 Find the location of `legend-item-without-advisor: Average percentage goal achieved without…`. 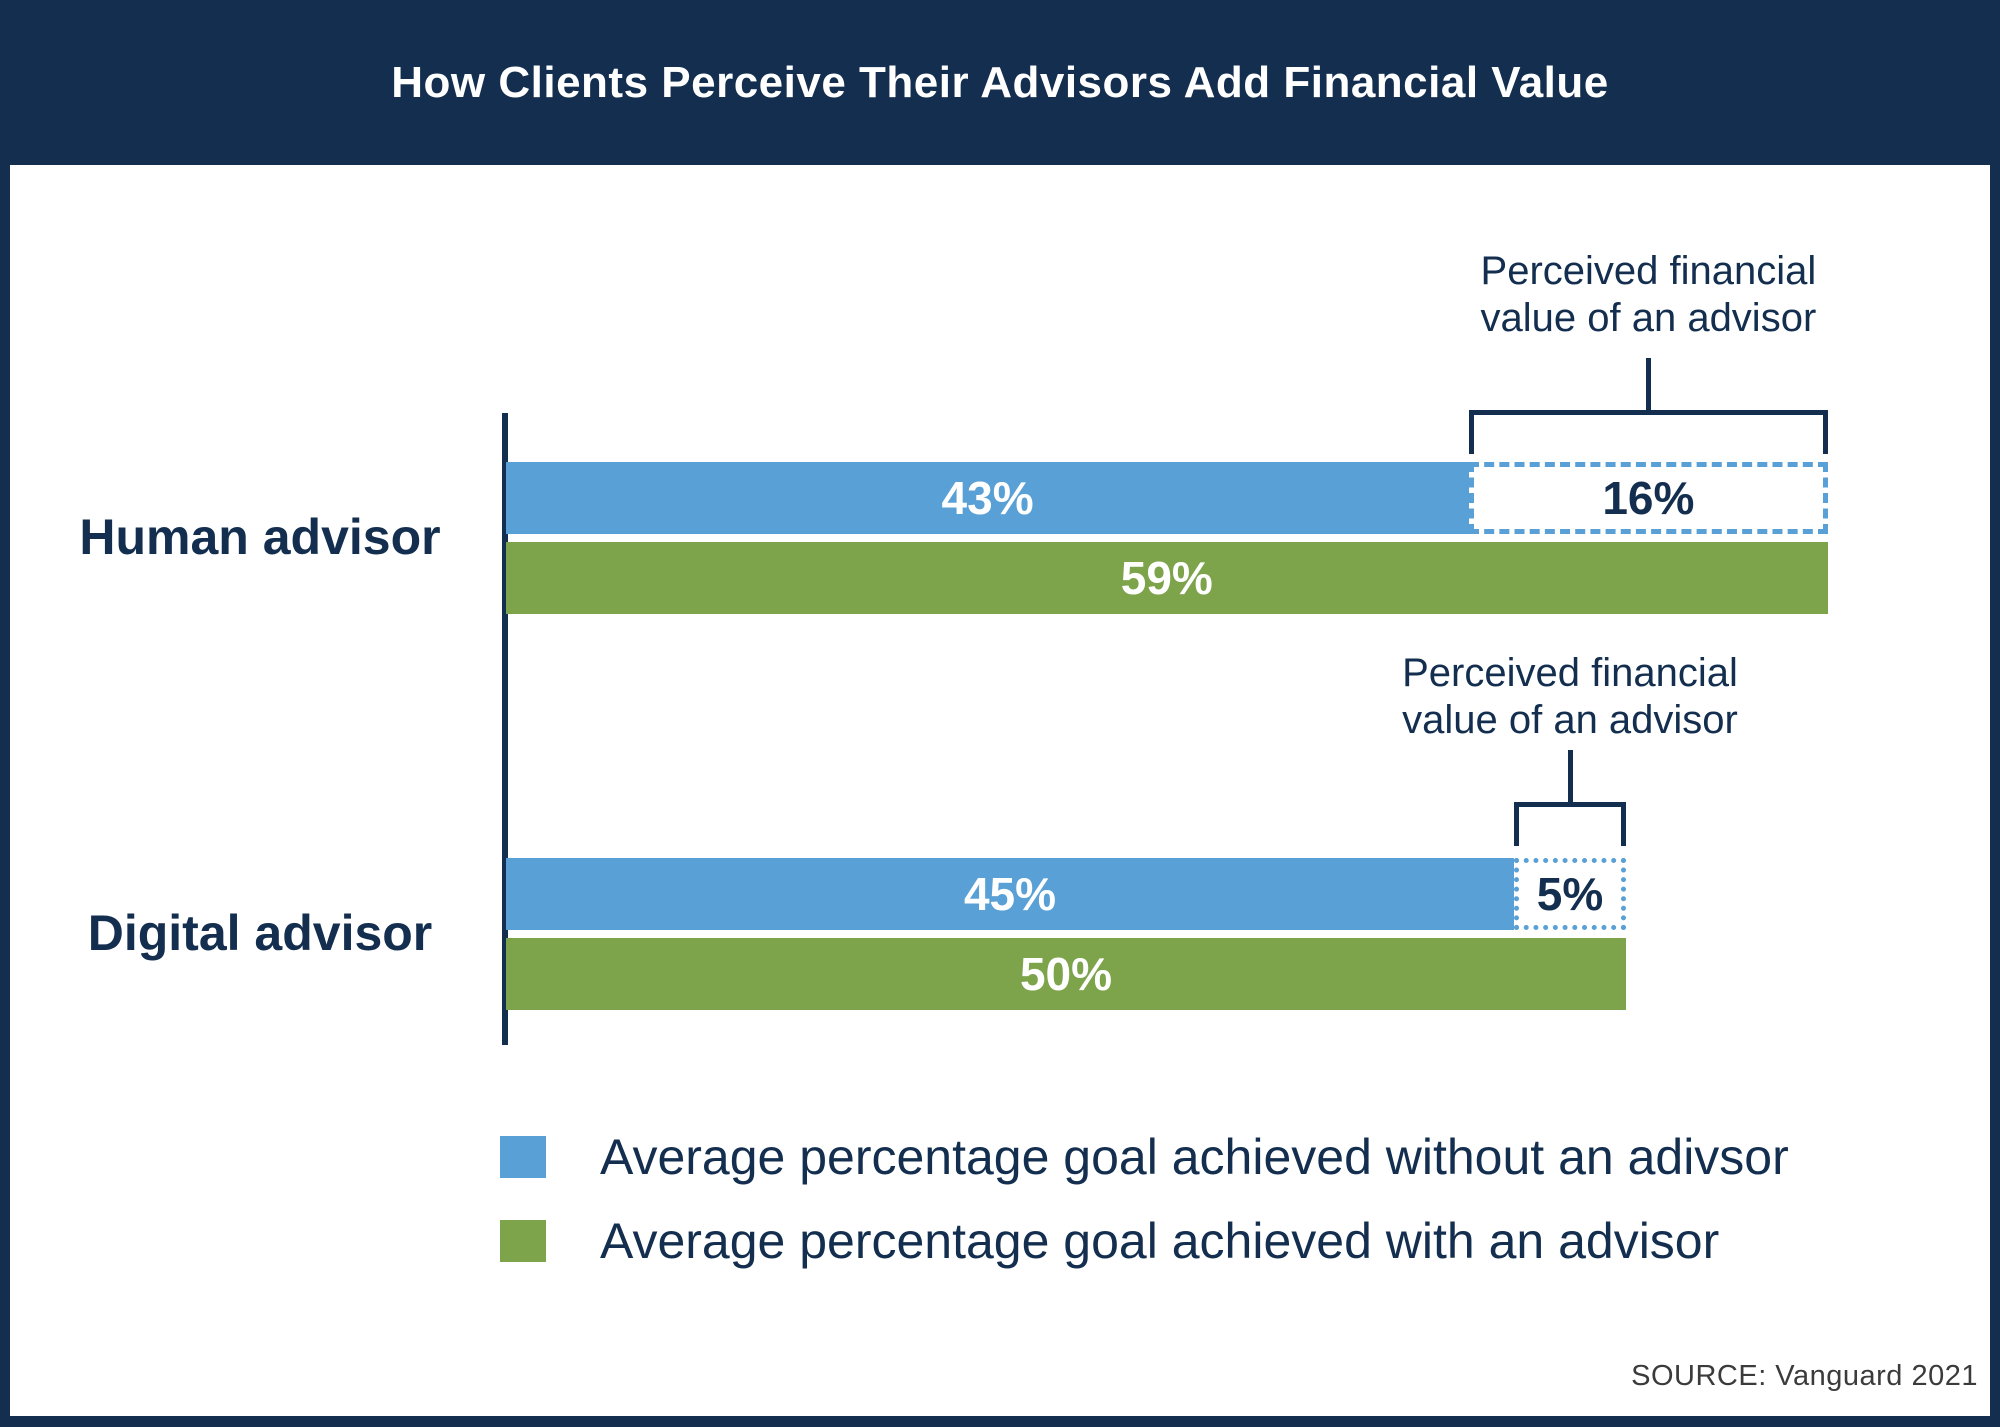

legend-item-without-advisor: Average percentage goal achieved without… is located at coordinates (1144, 1157).